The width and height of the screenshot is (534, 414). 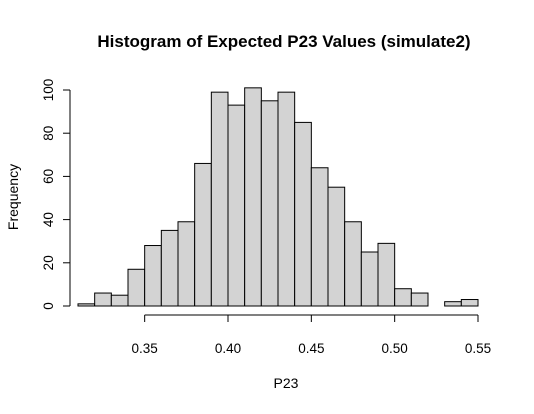 I want to click on y-tick-label: 0, so click(x=48, y=306).